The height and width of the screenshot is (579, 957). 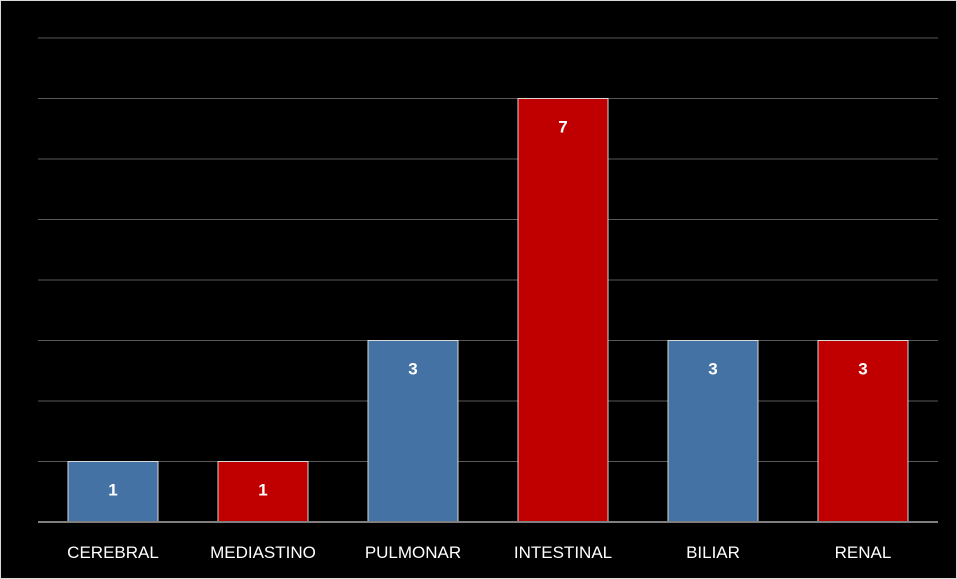 What do you see at coordinates (563, 310) in the screenshot?
I see `bar-intestinal` at bounding box center [563, 310].